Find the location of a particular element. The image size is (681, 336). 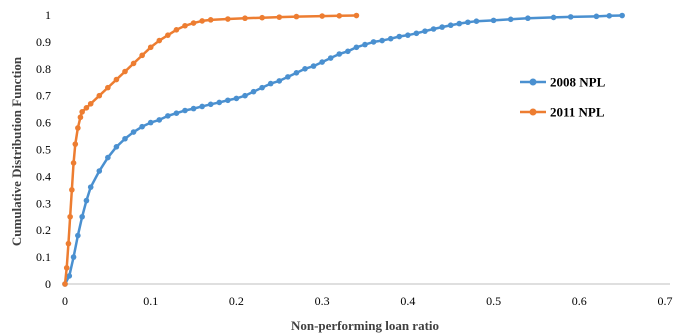

x-axis-title: Non-performing loan ratio is located at coordinates (365, 325).